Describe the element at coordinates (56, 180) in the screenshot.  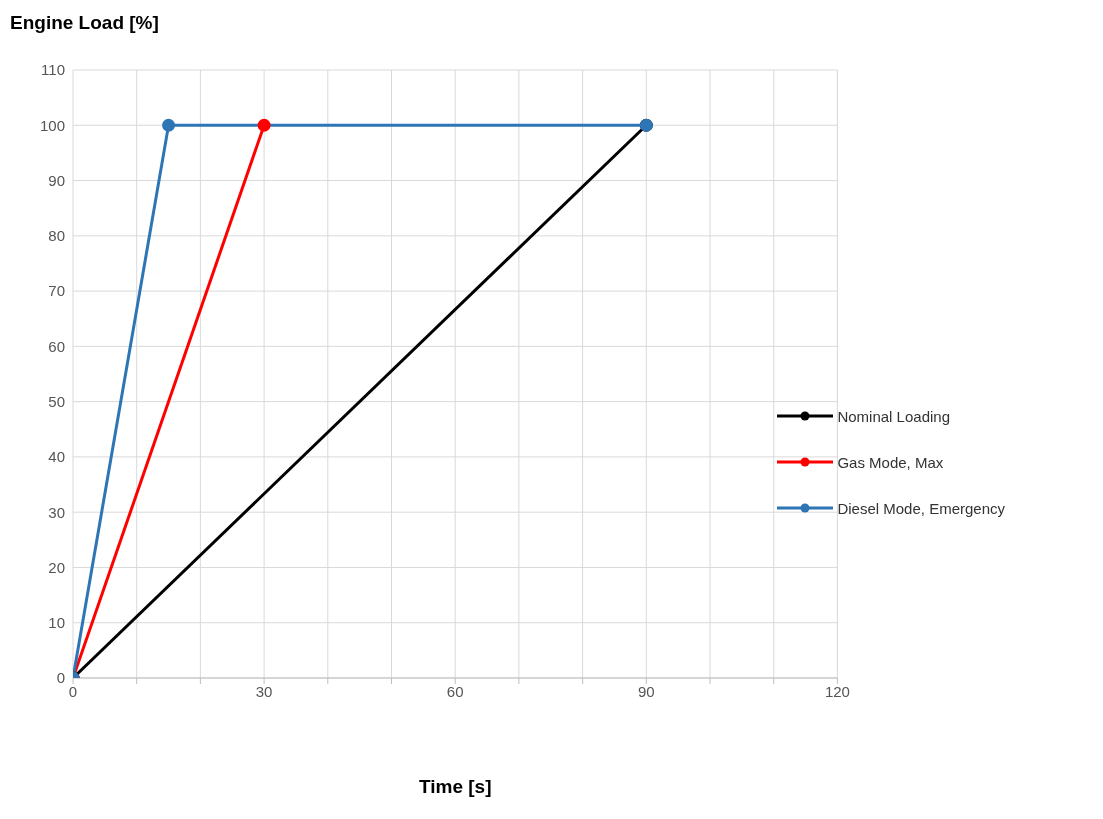
I see `y-tick-label: 90` at that location.